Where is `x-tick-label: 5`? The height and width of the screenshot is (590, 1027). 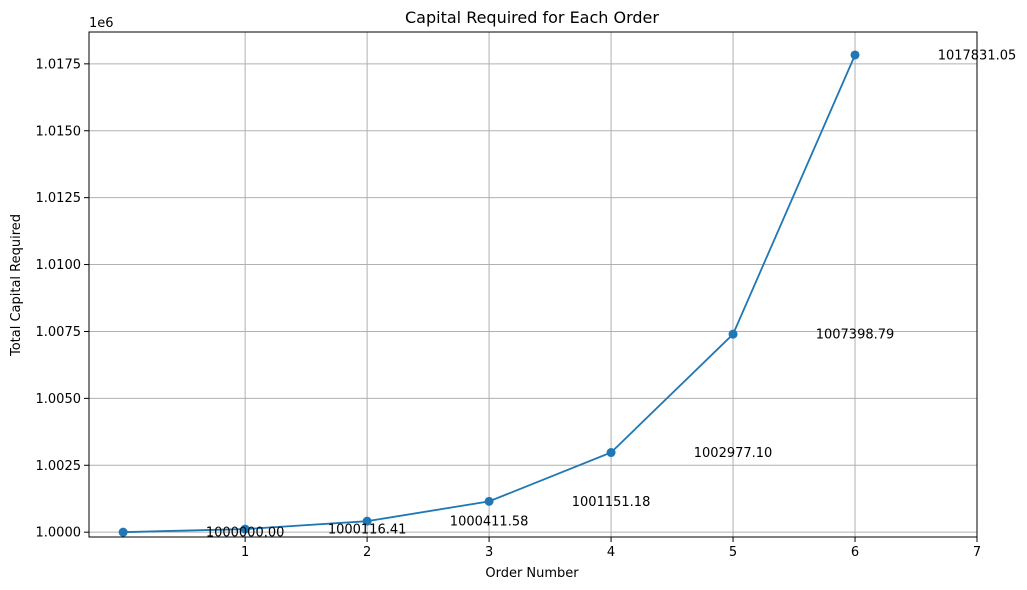 x-tick-label: 5 is located at coordinates (733, 552).